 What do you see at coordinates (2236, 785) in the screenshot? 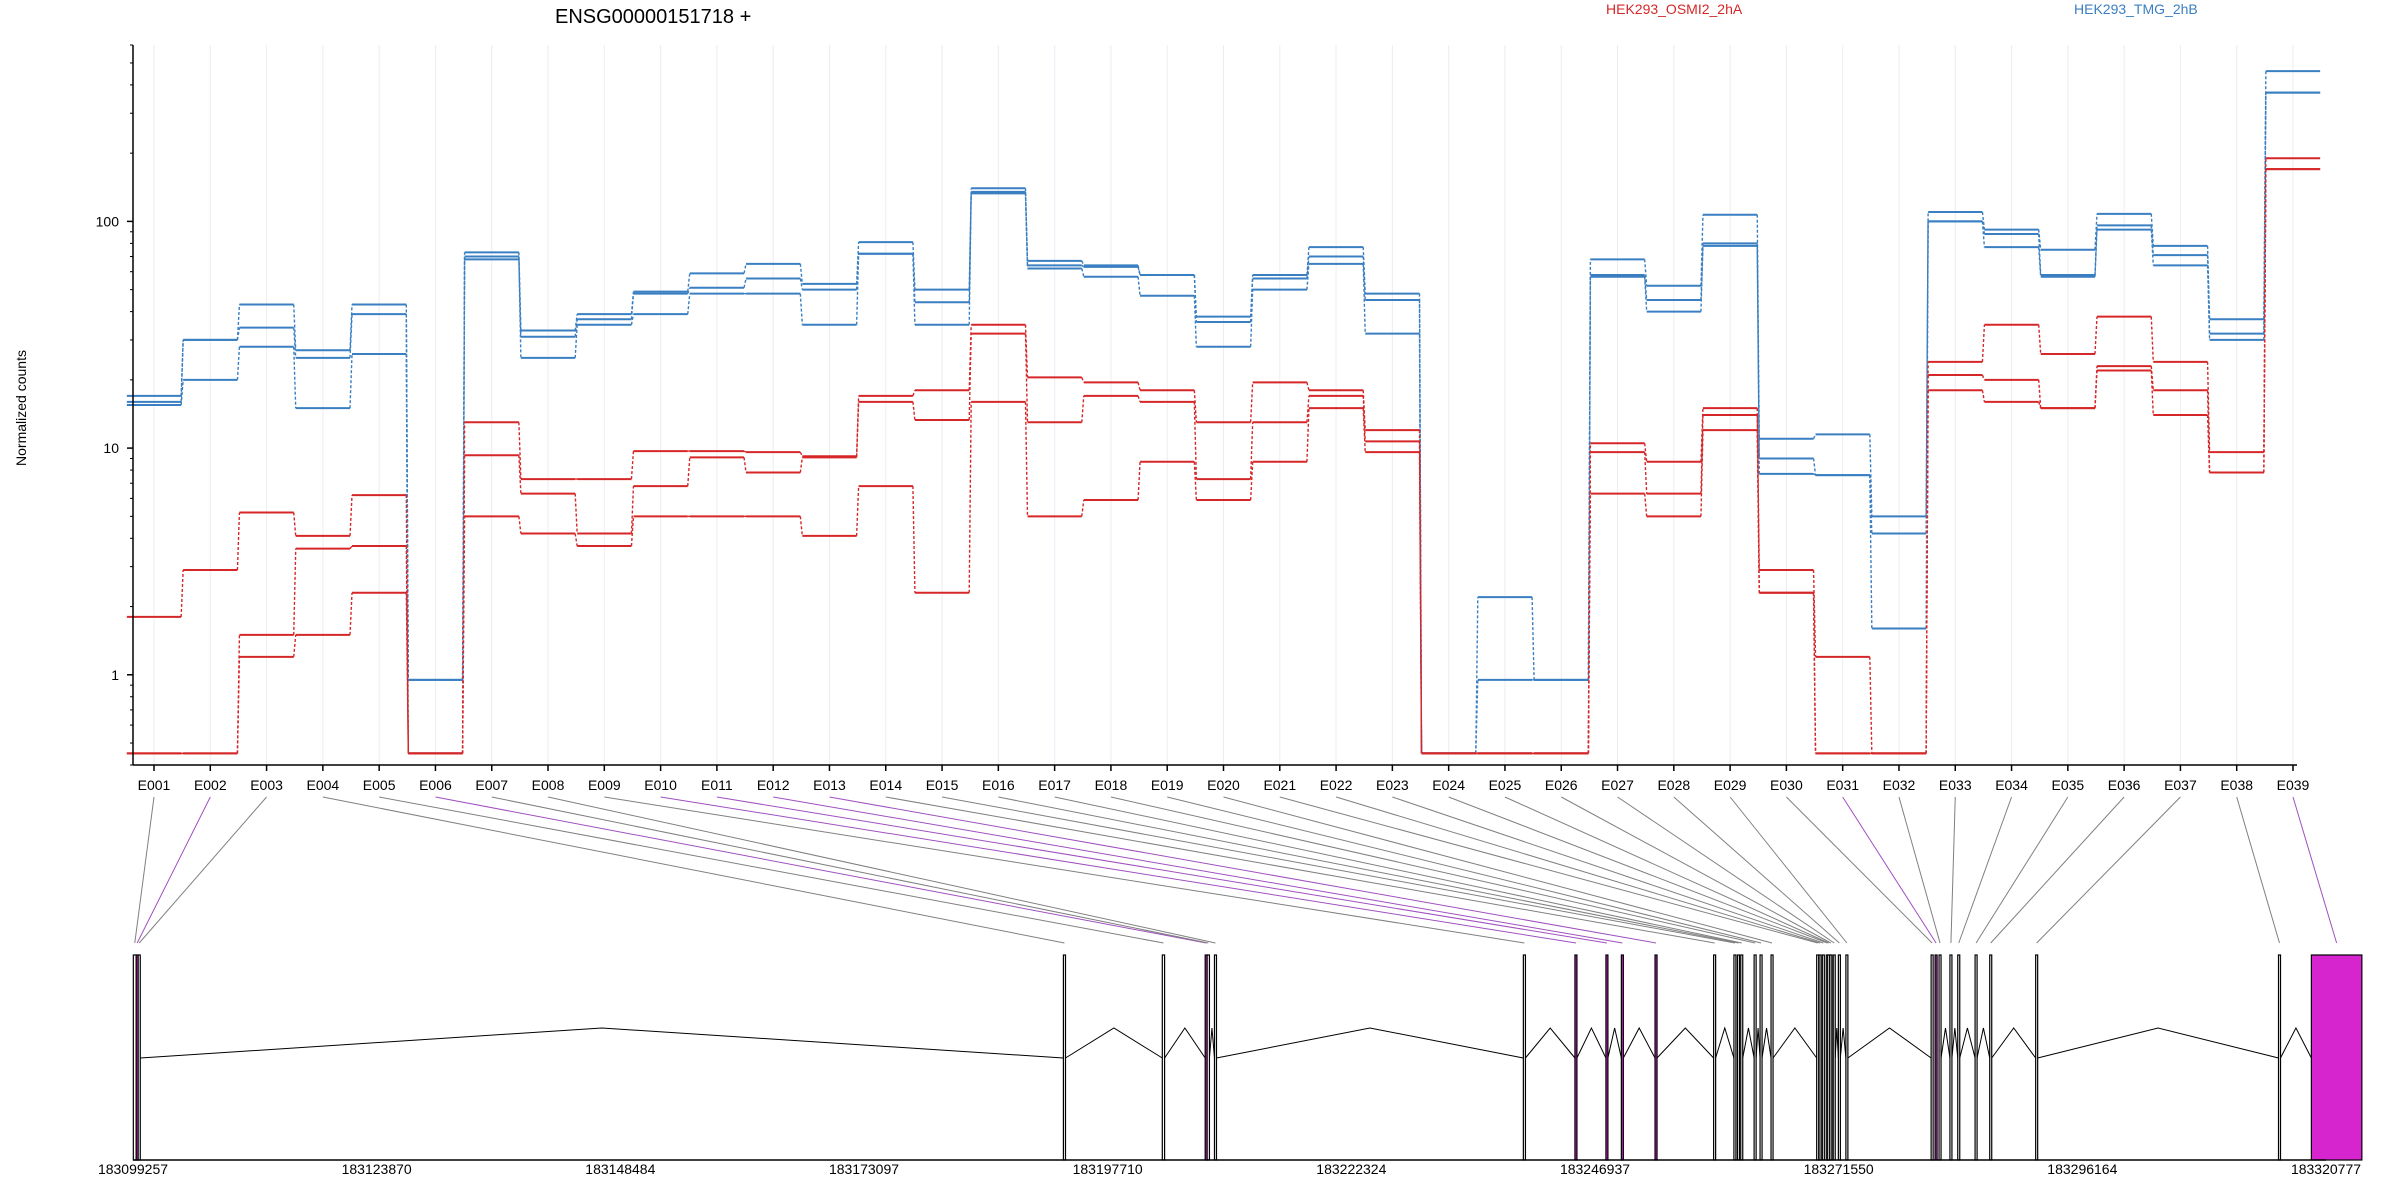
I see `x-tick-label-E038: E038` at bounding box center [2236, 785].